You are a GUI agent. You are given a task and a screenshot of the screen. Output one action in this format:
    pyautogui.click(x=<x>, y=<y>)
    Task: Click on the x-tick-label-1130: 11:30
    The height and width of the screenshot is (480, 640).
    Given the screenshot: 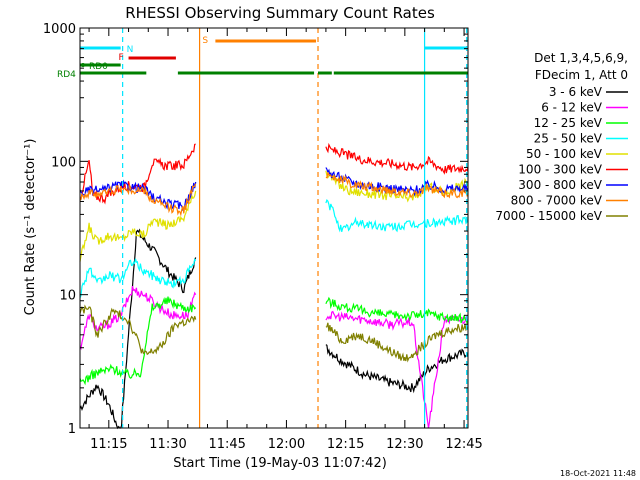 What is the action you would take?
    pyautogui.click(x=167, y=444)
    